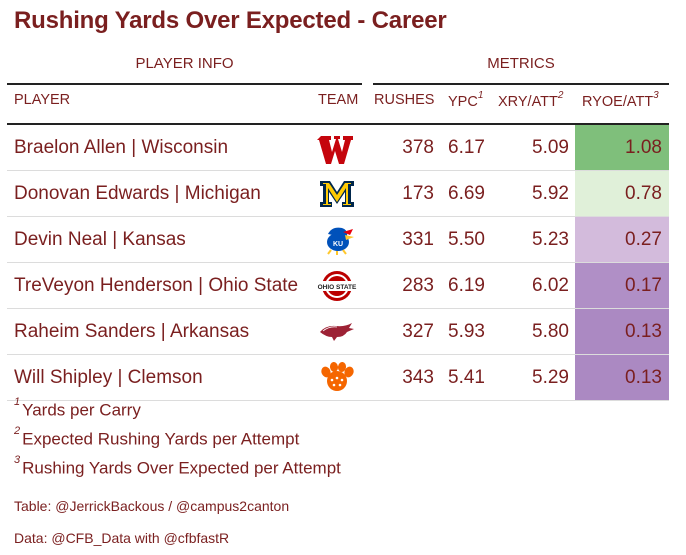  I want to click on rushes-cell: 331, so click(418, 239).